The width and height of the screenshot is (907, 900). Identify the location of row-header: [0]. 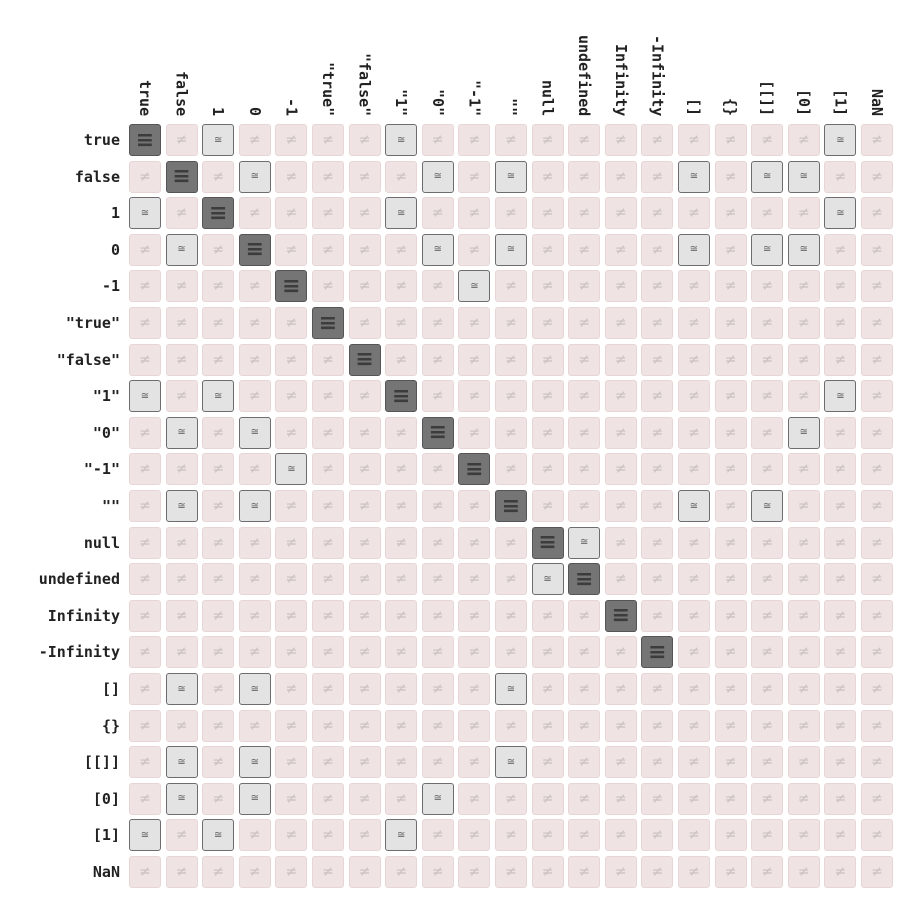
(106, 798).